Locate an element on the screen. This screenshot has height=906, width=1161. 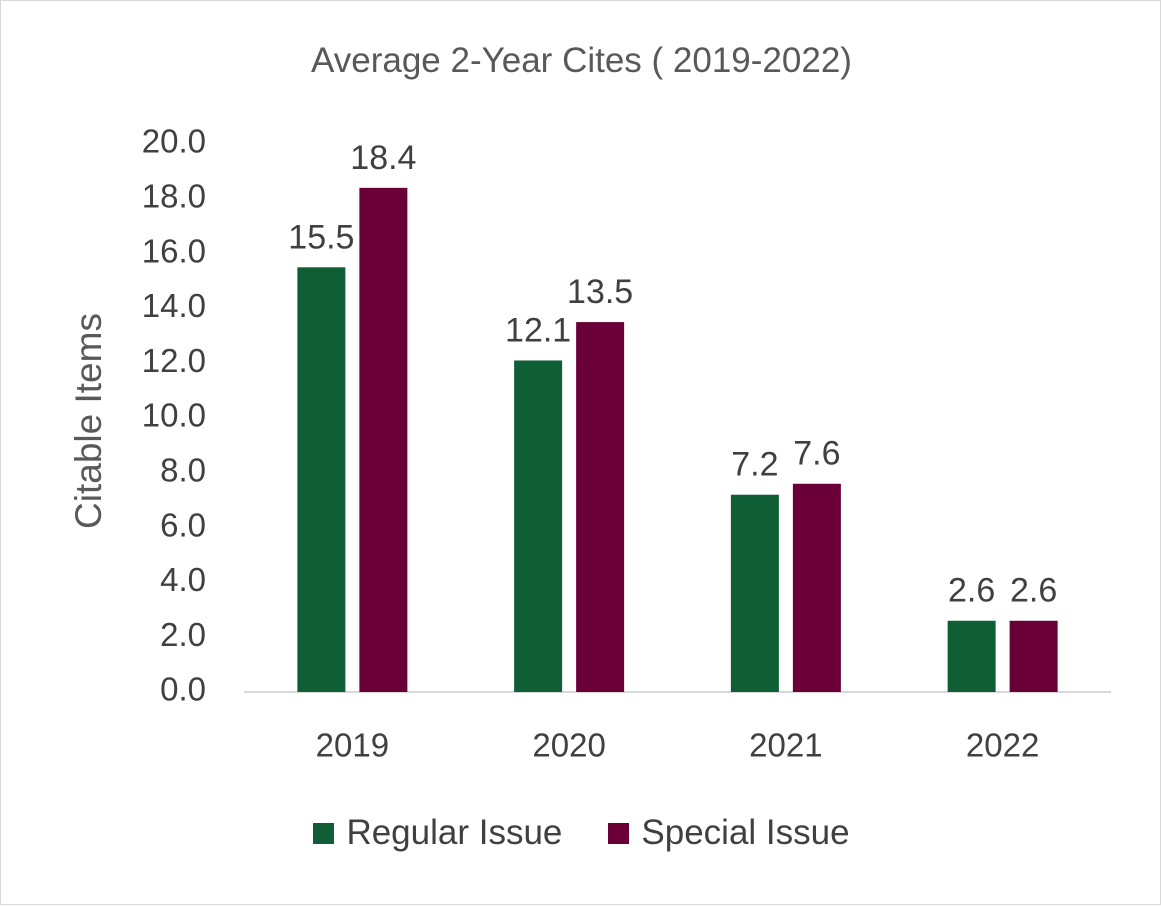
legend-swatch-regular-issue is located at coordinates (324, 833).